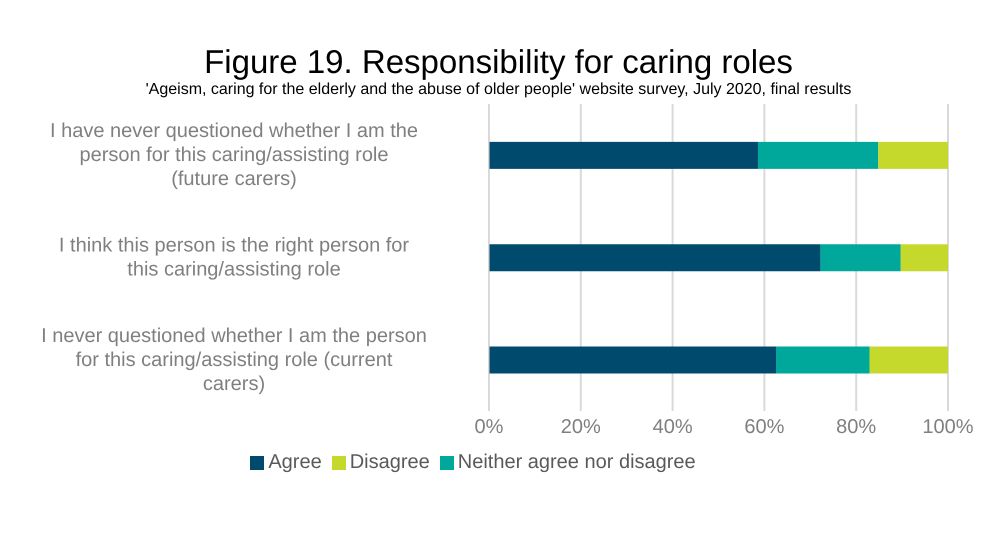 The height and width of the screenshot is (534, 997). What do you see at coordinates (498, 90) in the screenshot?
I see `chart-subtitle: 'Ageism, caring for the elderly and the abuse of older people' website survey, July 2020, final results` at bounding box center [498, 90].